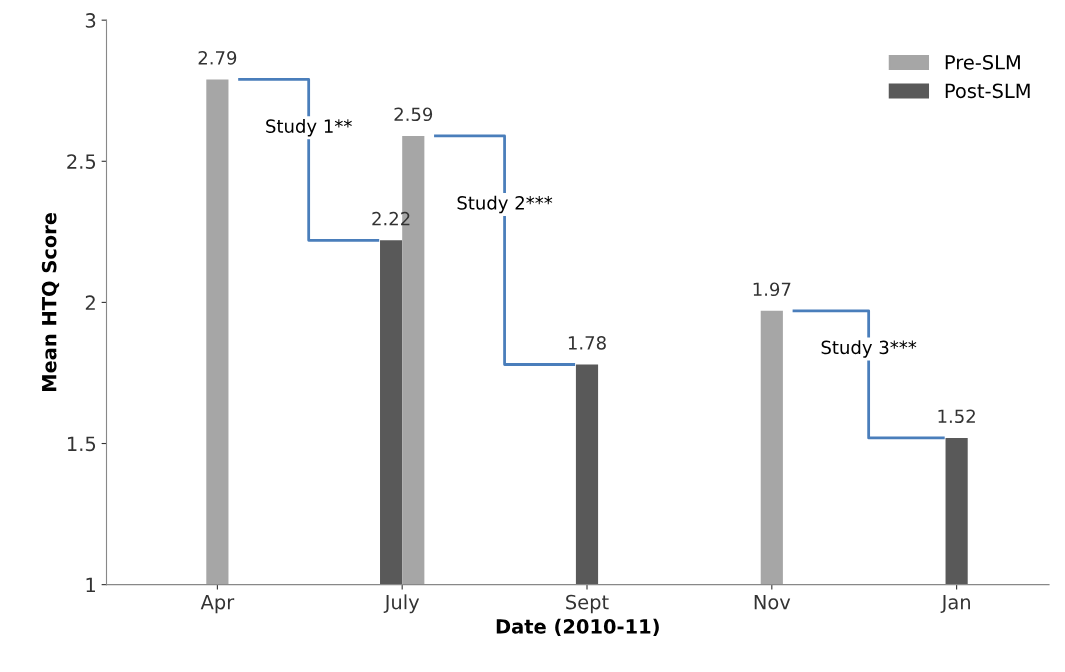 This screenshot has width=1065, height=672. What do you see at coordinates (587, 343) in the screenshot?
I see `data-label: 1.78` at bounding box center [587, 343].